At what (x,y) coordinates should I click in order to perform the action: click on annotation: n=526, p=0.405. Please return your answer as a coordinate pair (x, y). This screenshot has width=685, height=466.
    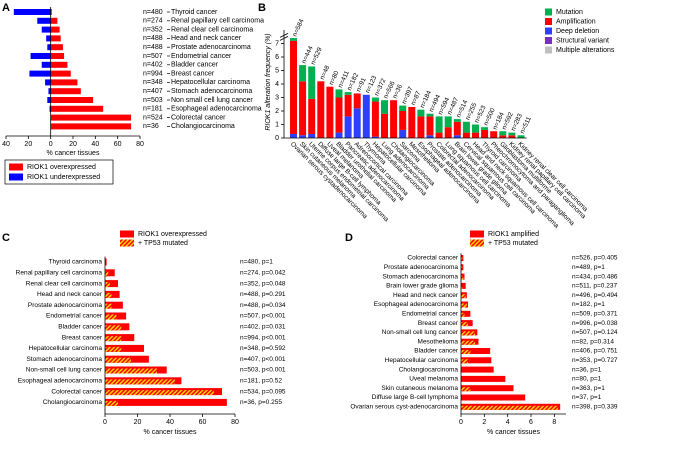
    Looking at the image, I should click on (595, 258).